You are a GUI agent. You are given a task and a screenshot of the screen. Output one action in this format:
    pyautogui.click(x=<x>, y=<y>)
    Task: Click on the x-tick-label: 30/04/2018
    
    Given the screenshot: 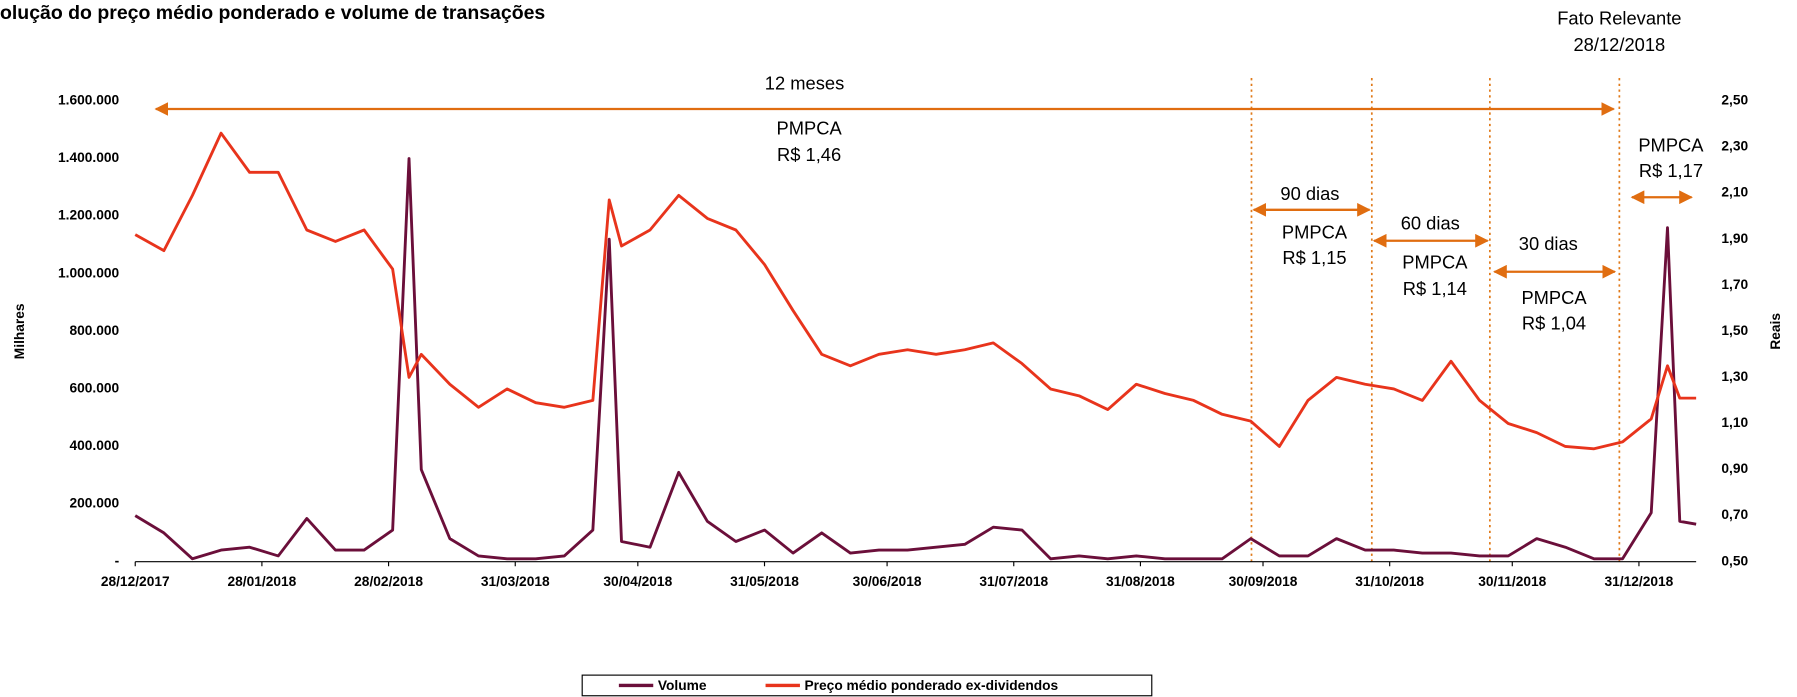 What is the action you would take?
    pyautogui.click(x=637, y=581)
    